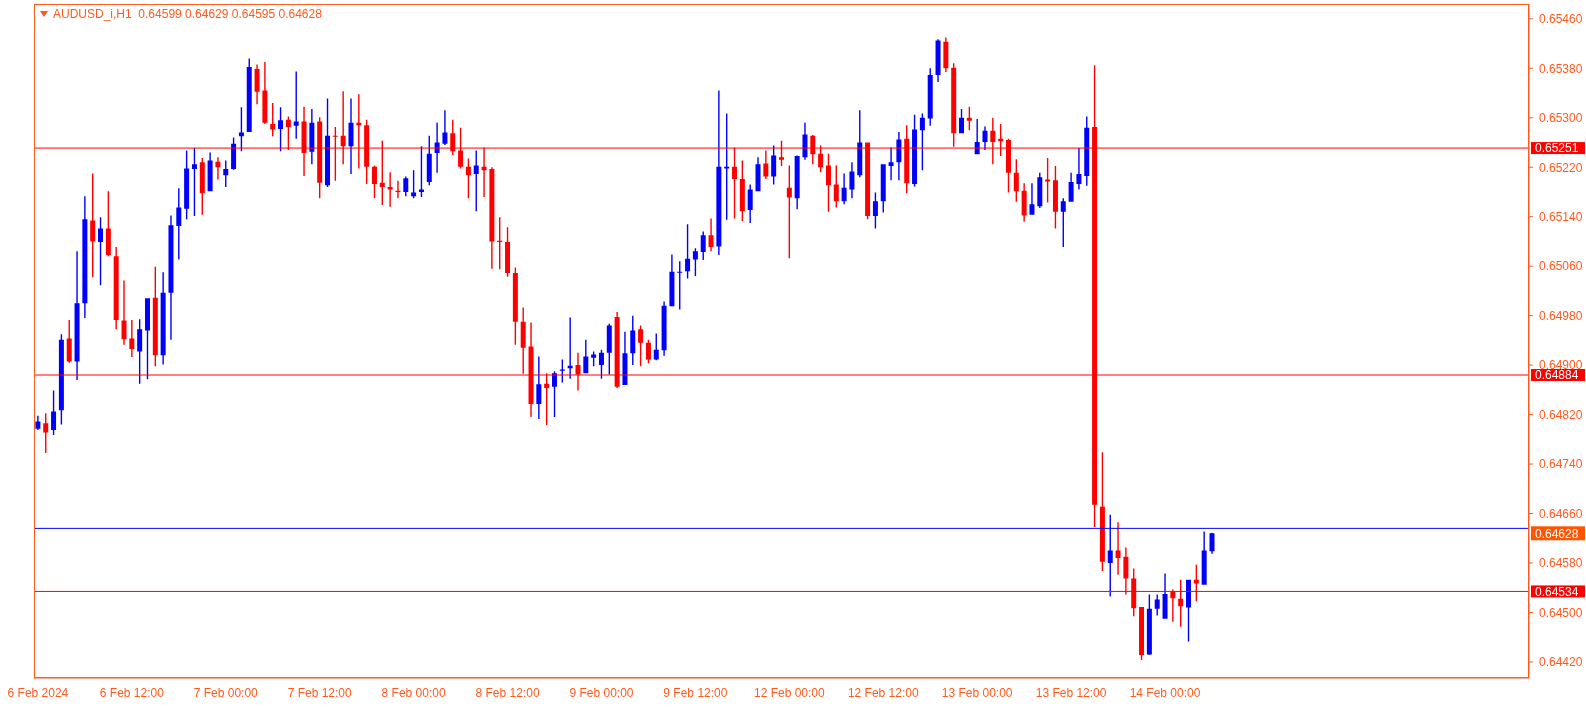 Image resolution: width=1586 pixels, height=708 pixels. What do you see at coordinates (883, 692) in the screenshot?
I see `x-tick-label: 12 Feb 12:00` at bounding box center [883, 692].